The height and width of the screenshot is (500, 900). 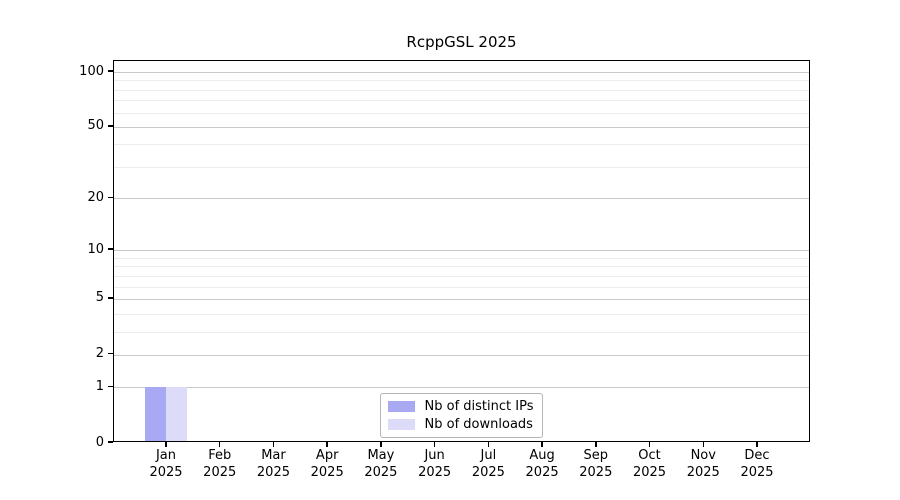 I want to click on x-tick-label: Aug 2025, so click(x=542, y=464).